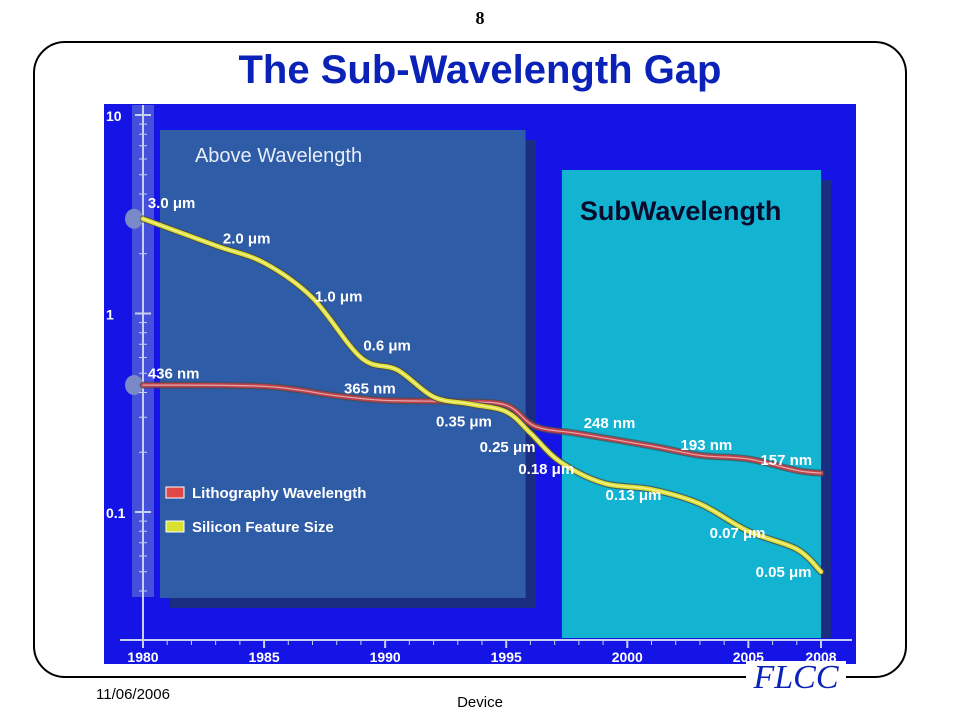 This screenshot has height=720, width=960. Describe the element at coordinates (627, 657) in the screenshot. I see `x-tick-label: 2000` at that location.